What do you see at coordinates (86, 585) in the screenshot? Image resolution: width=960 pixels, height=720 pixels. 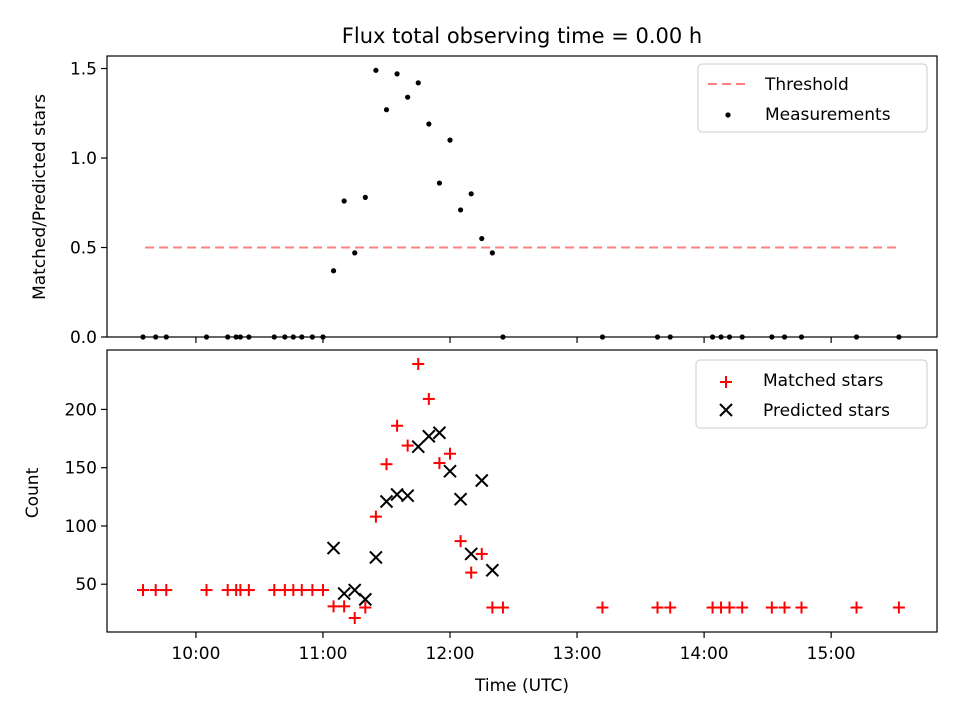 I see `bottom-y-tick-label: 50` at bounding box center [86, 585].